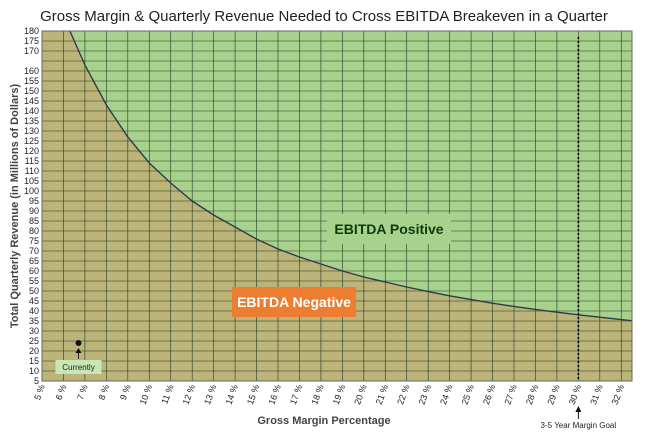  Describe the element at coordinates (274, 394) in the screenshot. I see `x-tick-label: 16 %` at that location.